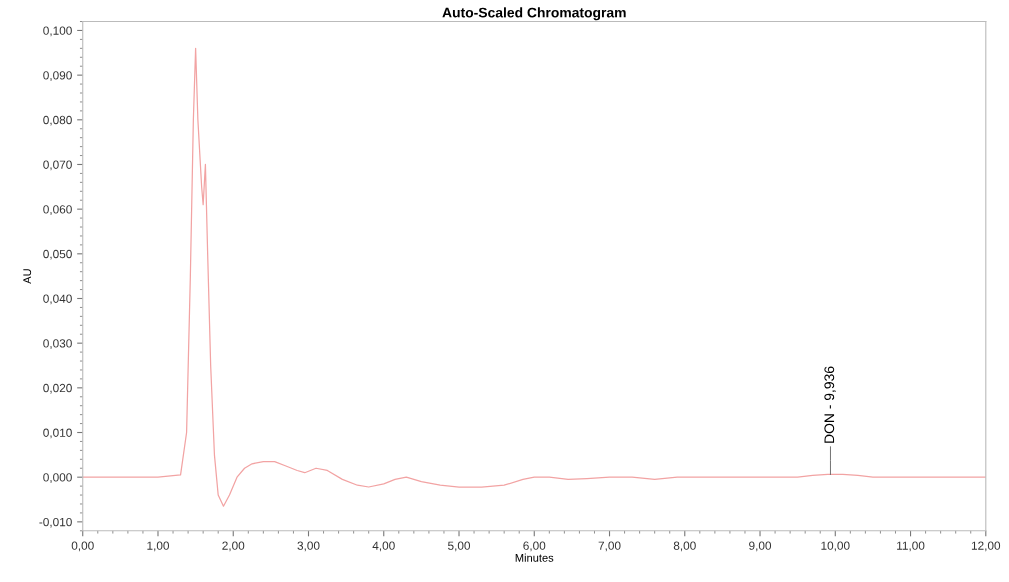 This screenshot has height=582, width=1009. I want to click on y-tick-label: 0,030, so click(57, 344).